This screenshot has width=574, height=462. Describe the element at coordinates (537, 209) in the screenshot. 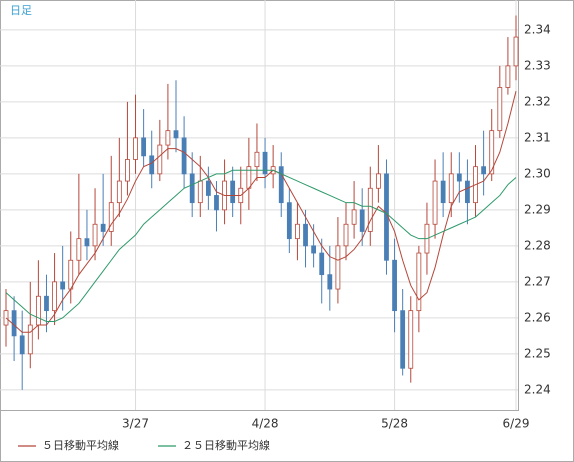

I see `y-tick-label: 2.29` at that location.